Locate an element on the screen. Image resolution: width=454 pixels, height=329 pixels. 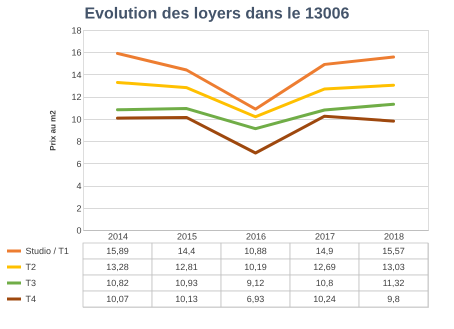
legend-label: T2 is located at coordinates (31, 267).